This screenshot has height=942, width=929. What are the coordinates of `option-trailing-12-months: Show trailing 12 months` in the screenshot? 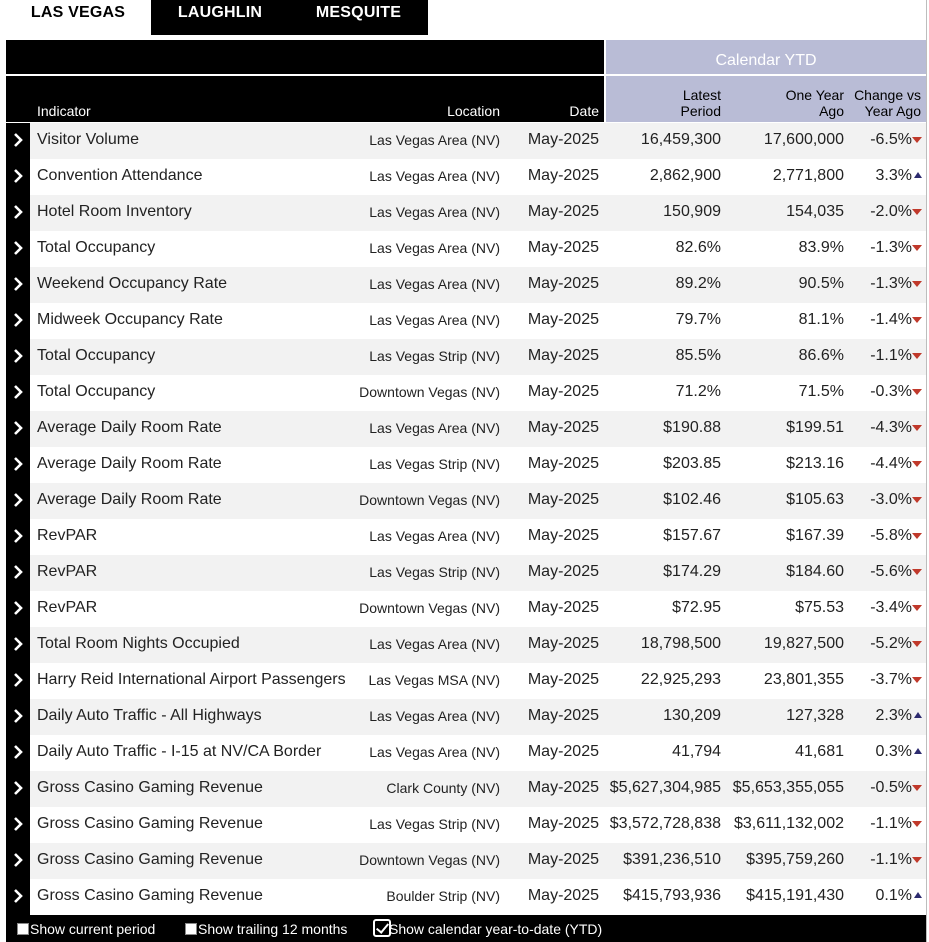 It's located at (266, 929).